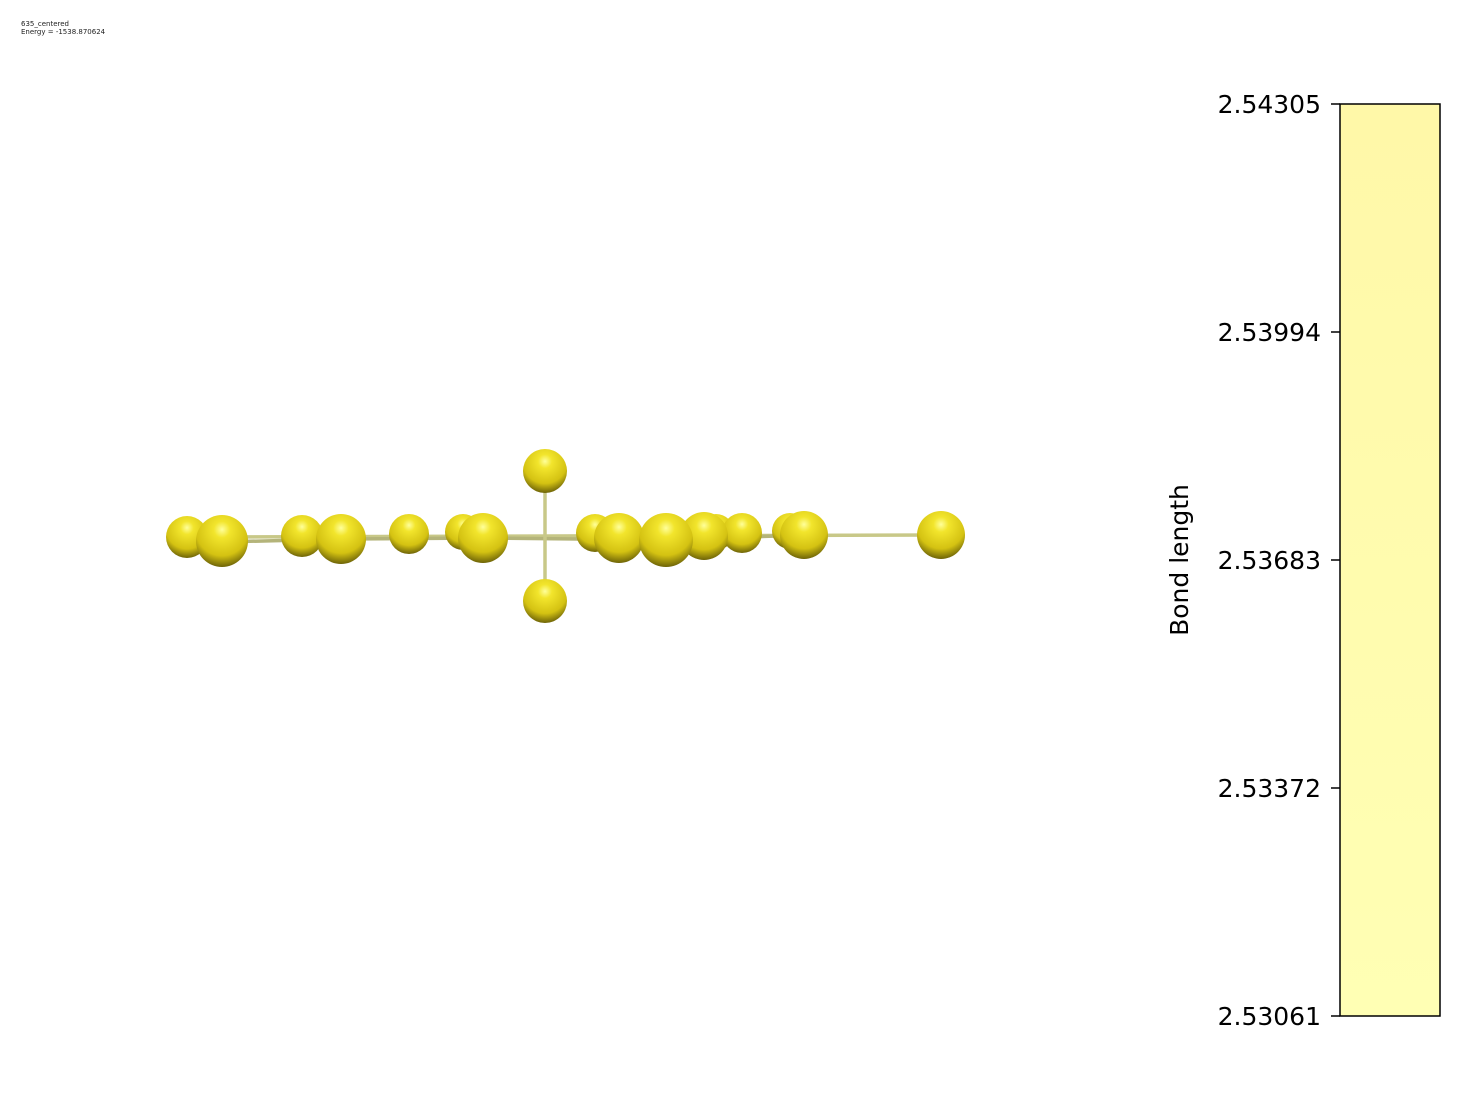 Image resolution: width=1460 pixels, height=1120 pixels. I want to click on atoms, so click(565, 536).